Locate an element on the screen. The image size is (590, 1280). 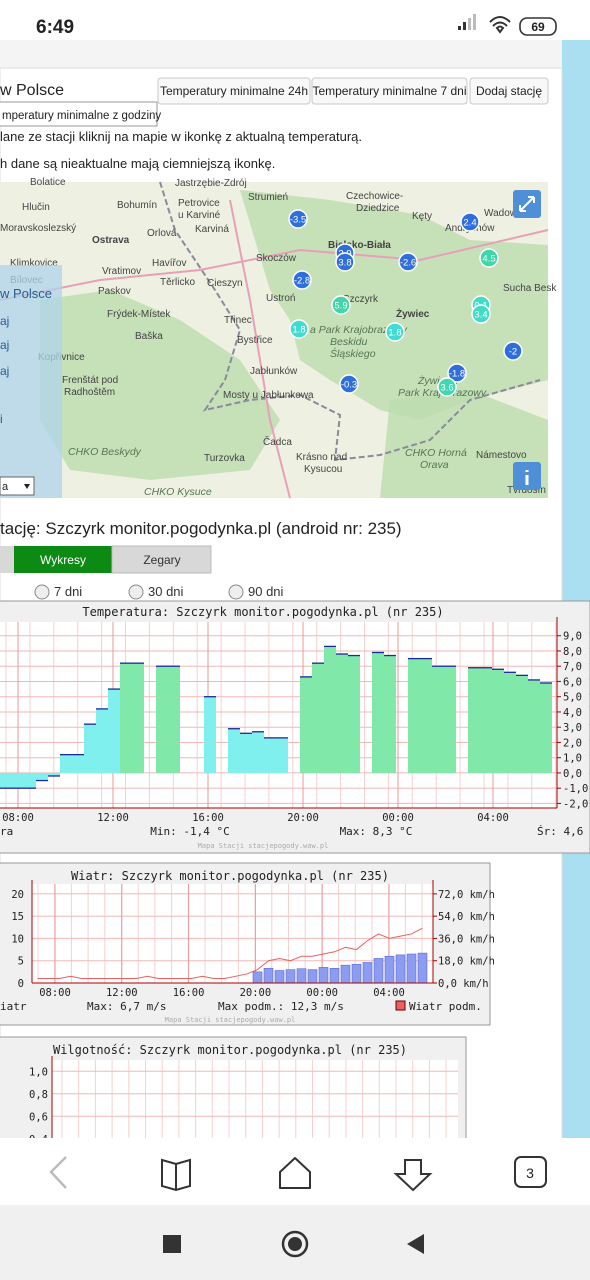
y-tick-label: 15 is located at coordinates (17, 917).